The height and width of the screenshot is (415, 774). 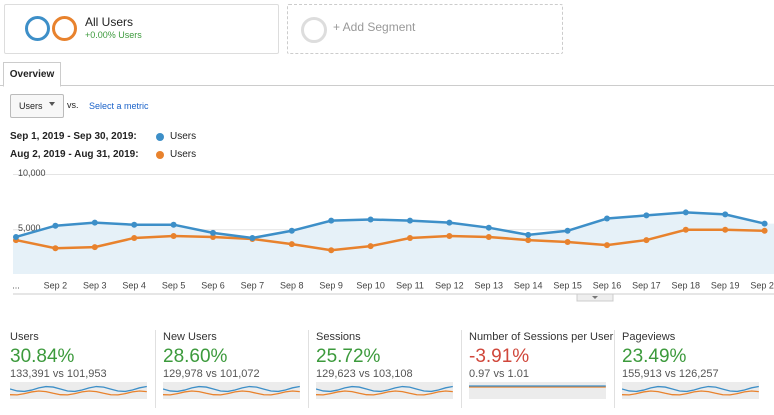 What do you see at coordinates (73, 136) in the screenshot?
I see `legend-range: Sep 1, 2019 - Sep 30, 2019:` at bounding box center [73, 136].